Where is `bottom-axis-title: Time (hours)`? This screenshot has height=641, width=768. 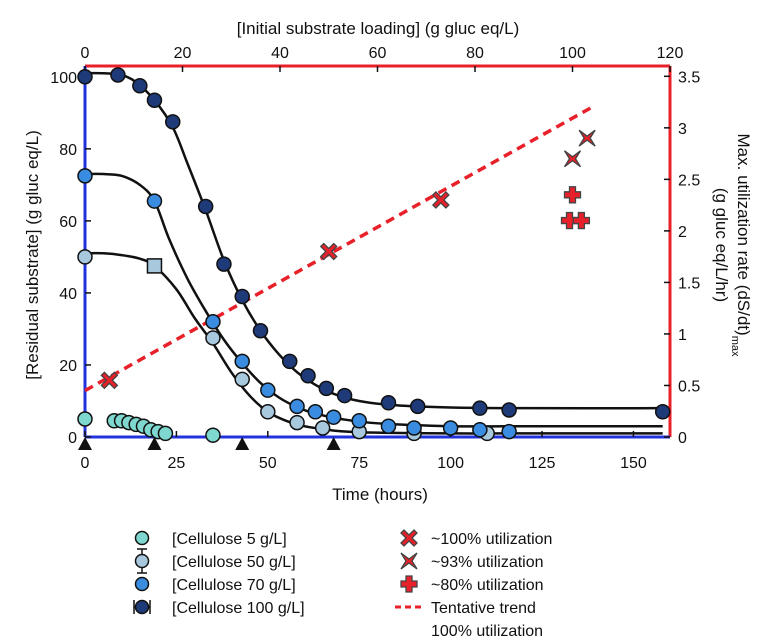
bottom-axis-title: Time (hours) is located at coordinates (380, 494).